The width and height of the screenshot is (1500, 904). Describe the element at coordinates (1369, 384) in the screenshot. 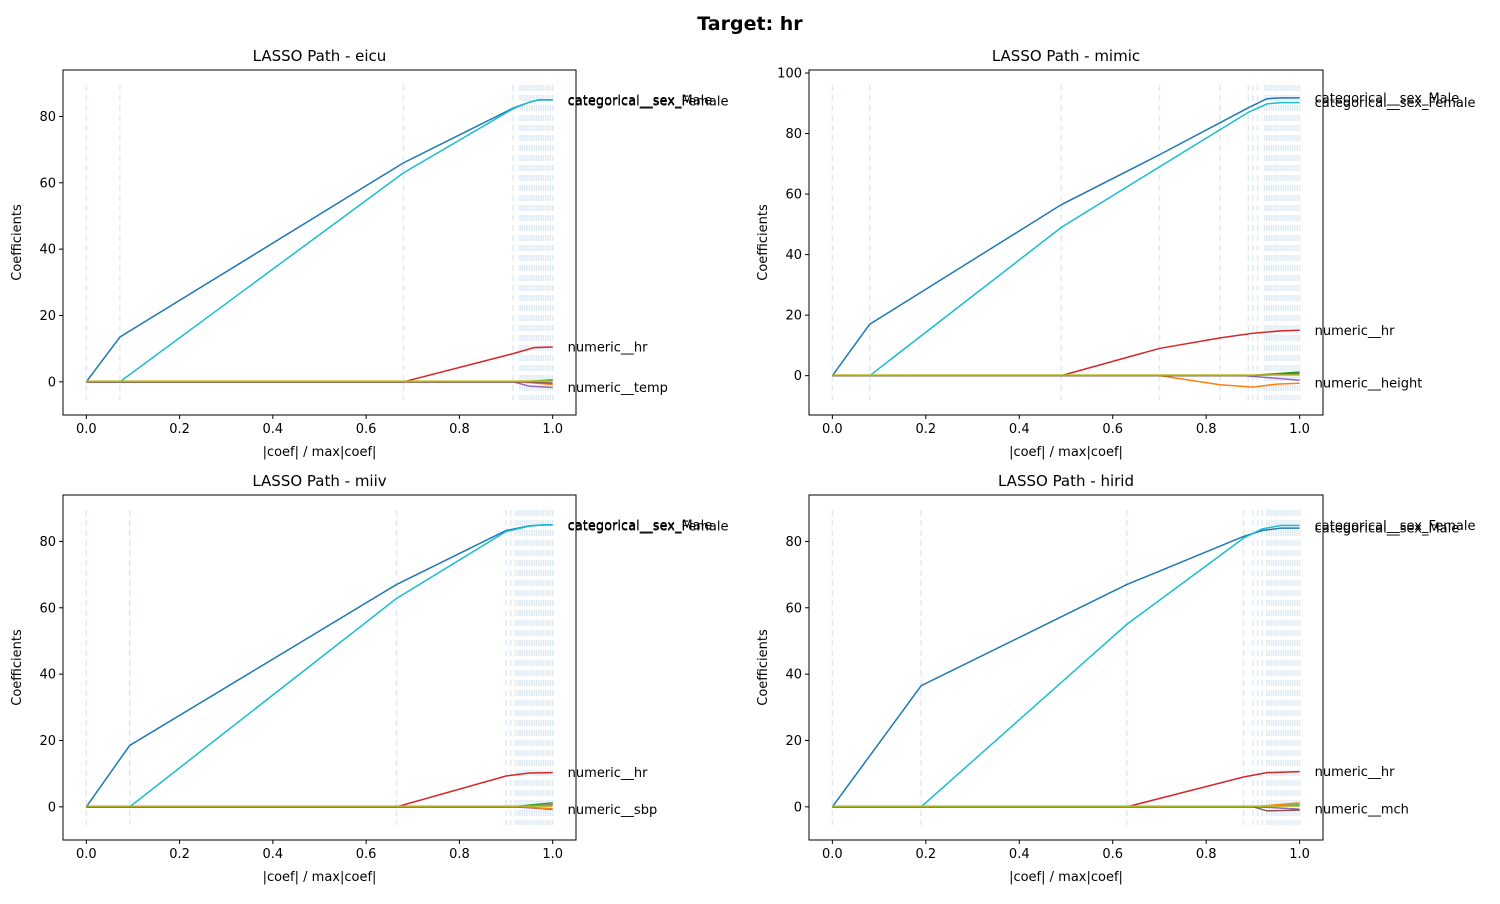

I see `series-end-label: numeric__height` at that location.